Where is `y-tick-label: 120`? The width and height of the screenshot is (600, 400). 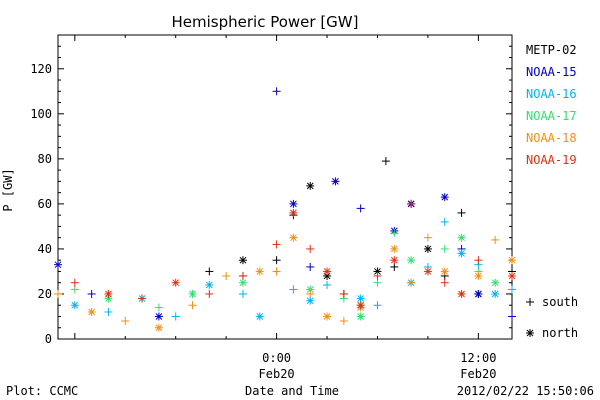 y-tick-label: 120 is located at coordinates (41, 69).